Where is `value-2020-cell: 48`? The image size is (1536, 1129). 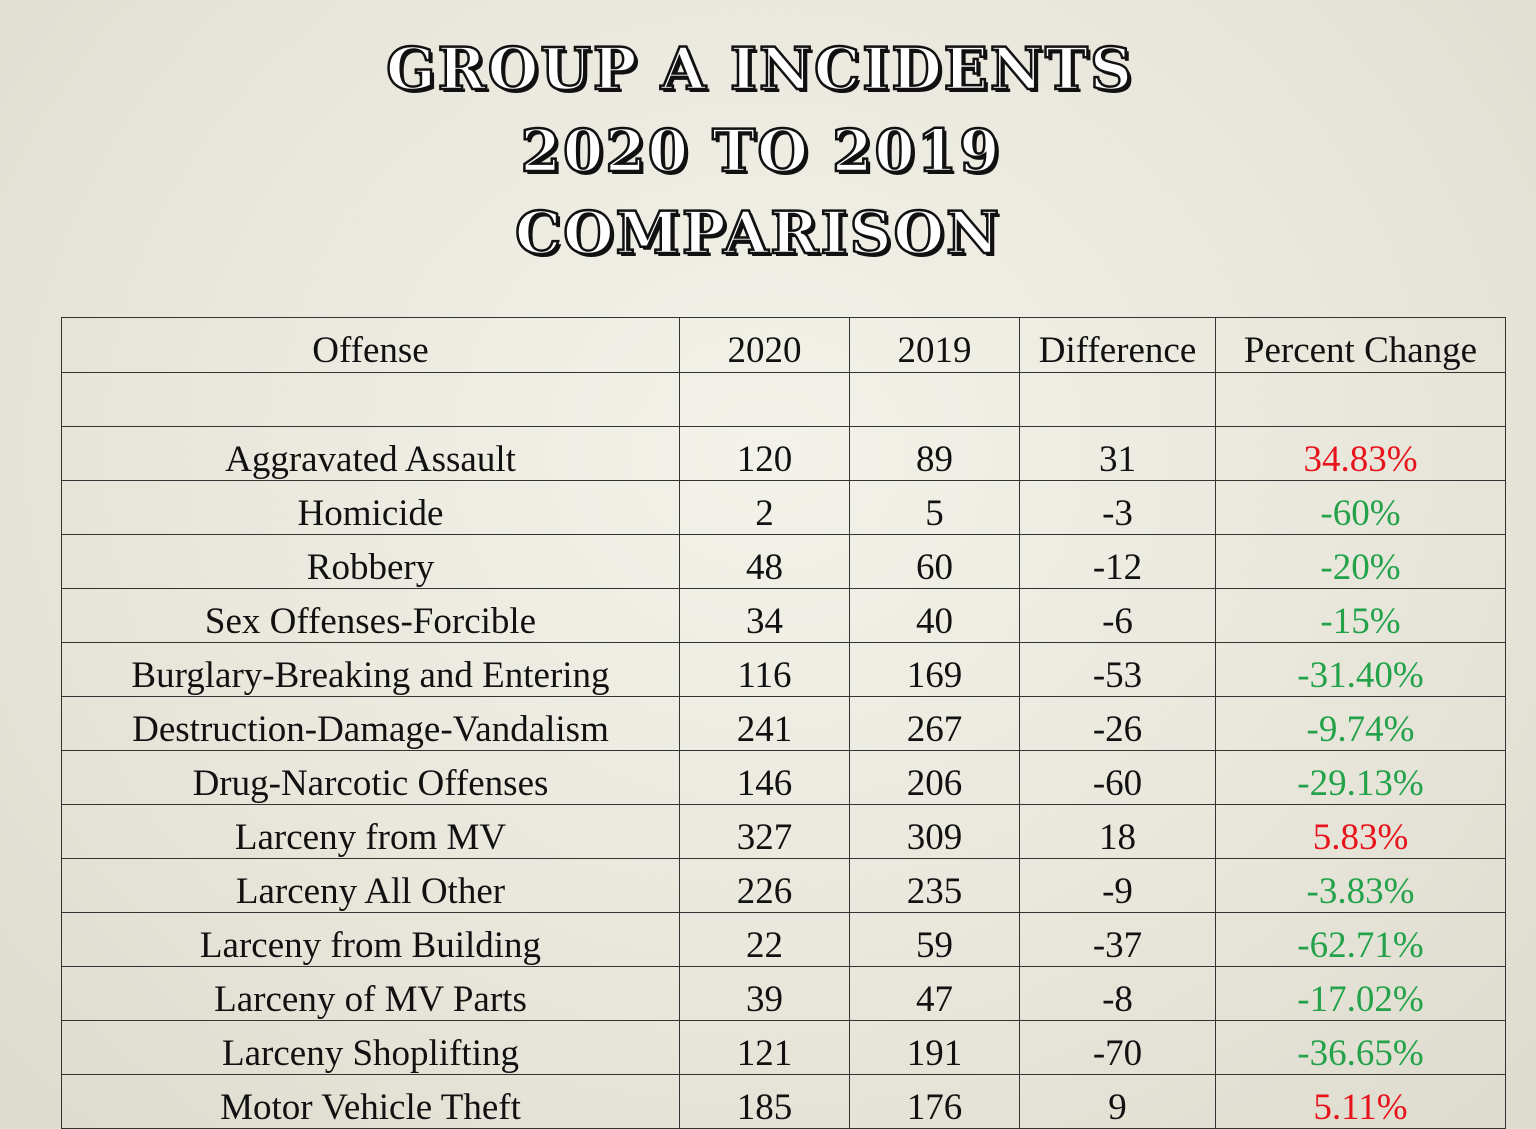 value-2020-cell: 48 is located at coordinates (764, 561).